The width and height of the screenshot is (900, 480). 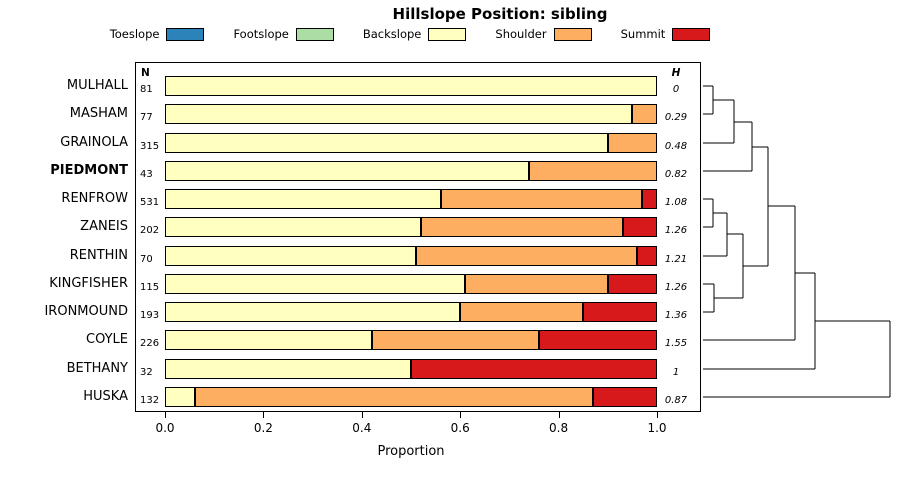 I want to click on h-value: 1.36, so click(x=676, y=315).